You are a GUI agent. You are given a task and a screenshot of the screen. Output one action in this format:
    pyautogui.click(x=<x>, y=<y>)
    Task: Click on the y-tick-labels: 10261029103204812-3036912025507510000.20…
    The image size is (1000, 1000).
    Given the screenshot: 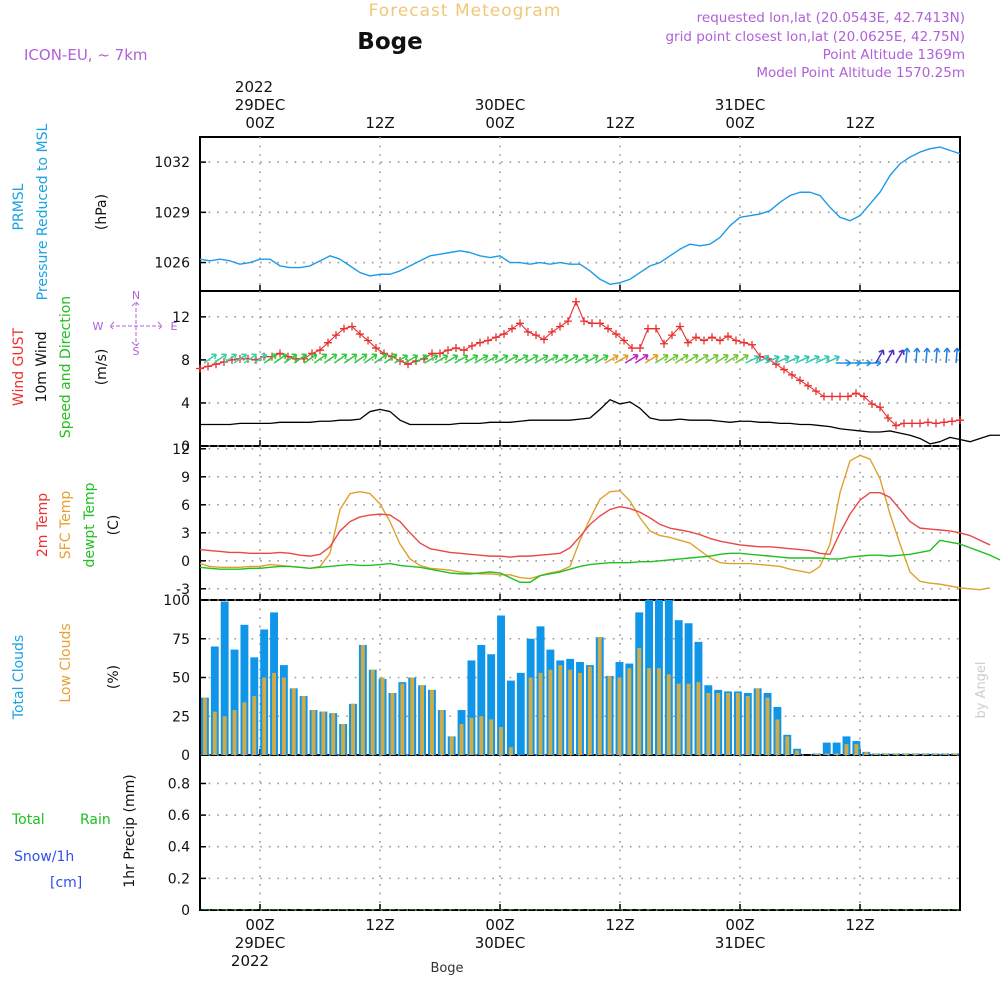 What is the action you would take?
    pyautogui.click(x=172, y=537)
    